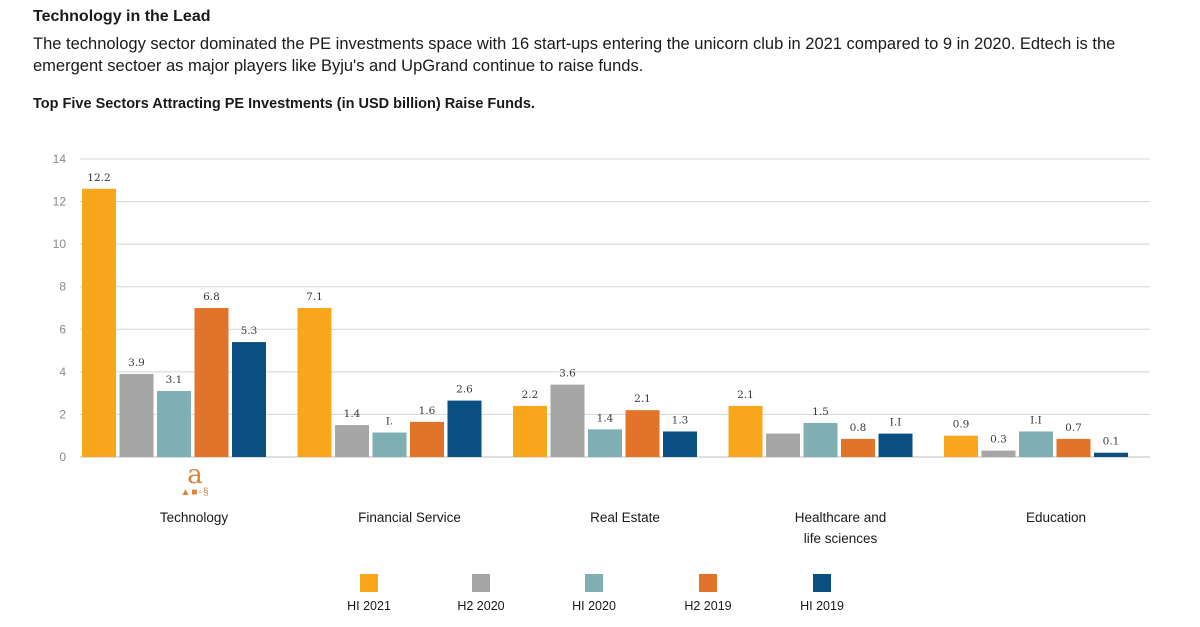 Image resolution: width=1200 pixels, height=627 pixels. What do you see at coordinates (1056, 517) in the screenshot?
I see `x-category-label: Education` at bounding box center [1056, 517].